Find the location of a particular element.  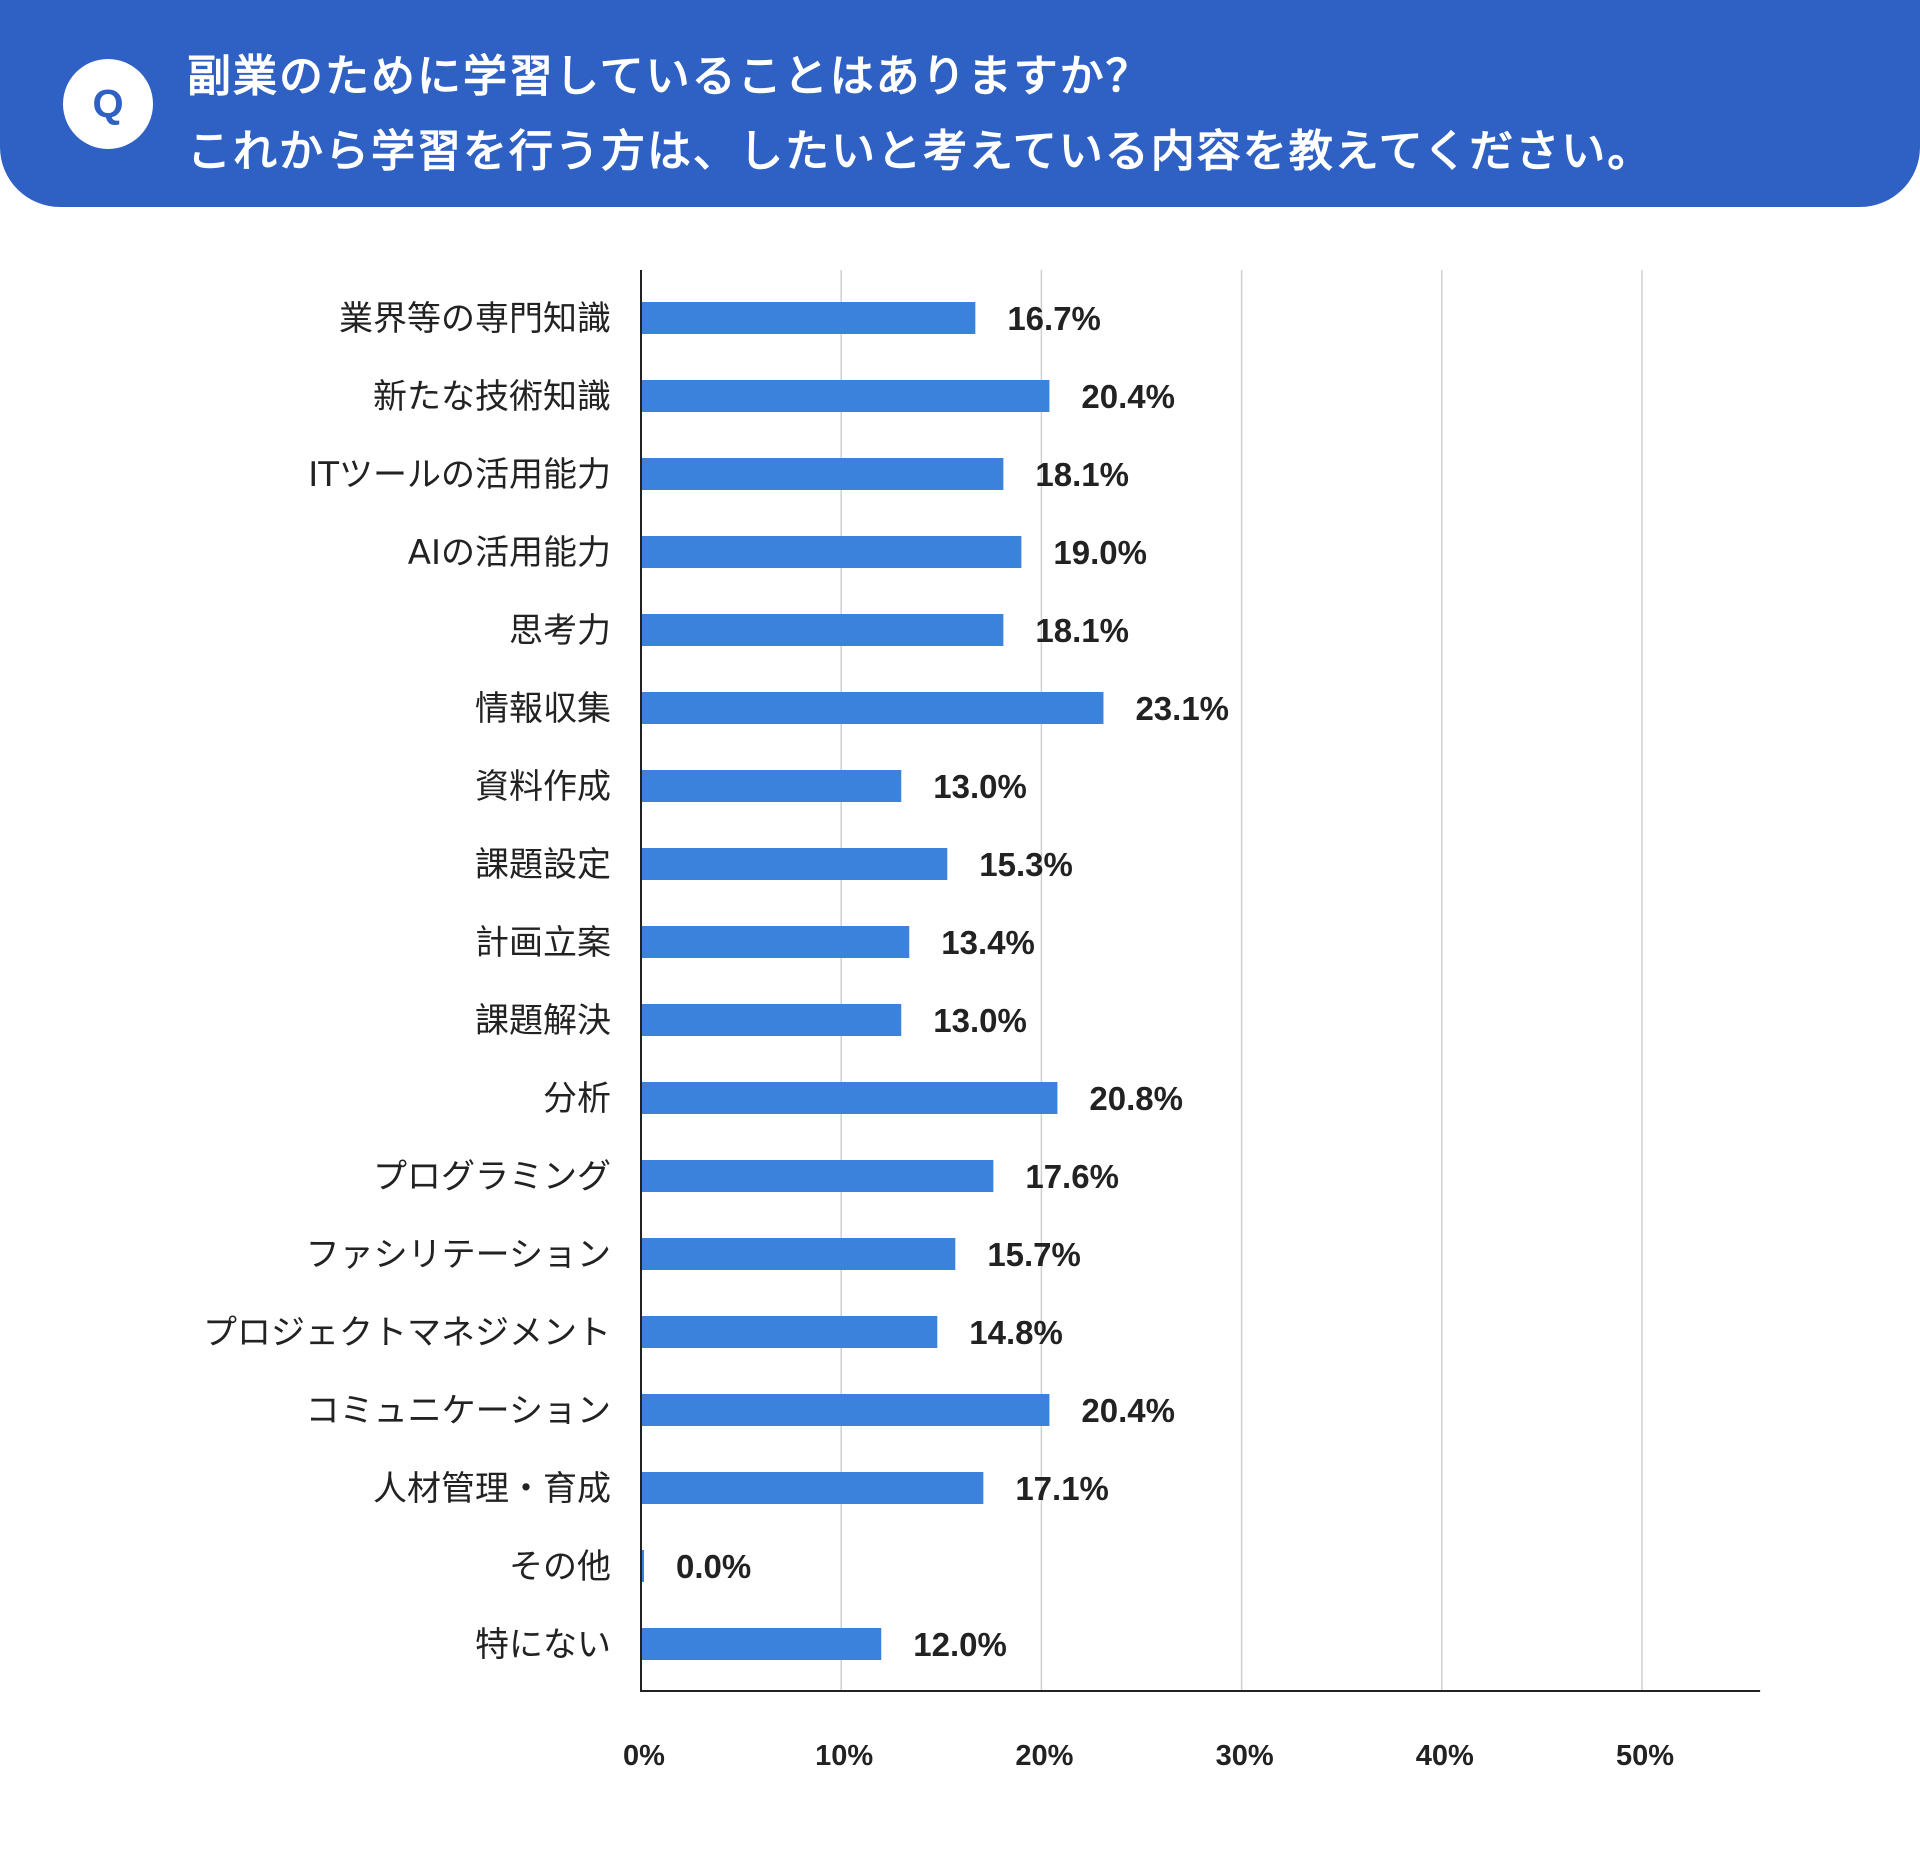

value-label: 15.3% is located at coordinates (1026, 864).